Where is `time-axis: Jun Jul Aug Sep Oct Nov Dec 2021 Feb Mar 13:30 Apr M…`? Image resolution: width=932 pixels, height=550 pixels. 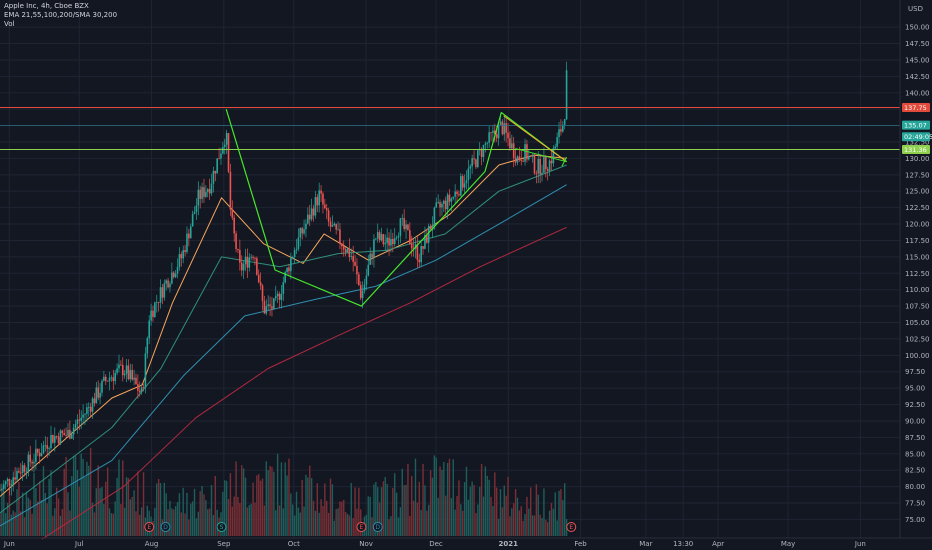
time-axis: Jun Jul Aug Sep Oct Nov Dec 2021 Feb Mar 13:30 Apr M… is located at coordinates (434, 544).